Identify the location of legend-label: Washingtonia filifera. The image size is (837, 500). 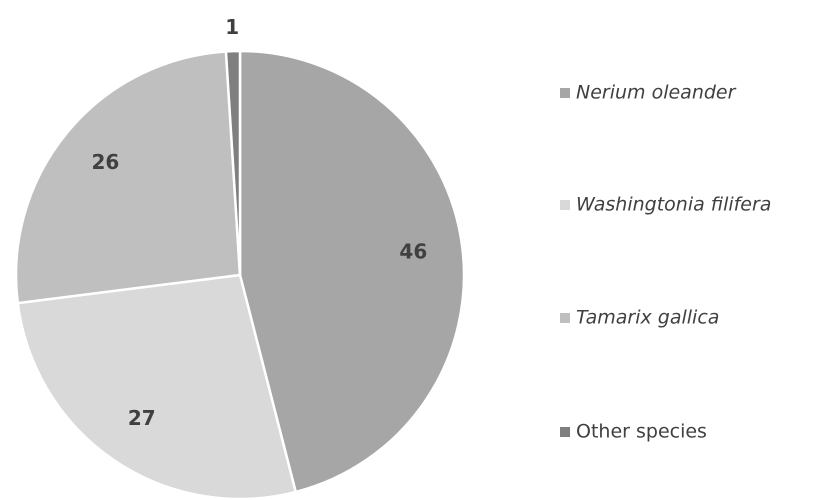
(673, 205).